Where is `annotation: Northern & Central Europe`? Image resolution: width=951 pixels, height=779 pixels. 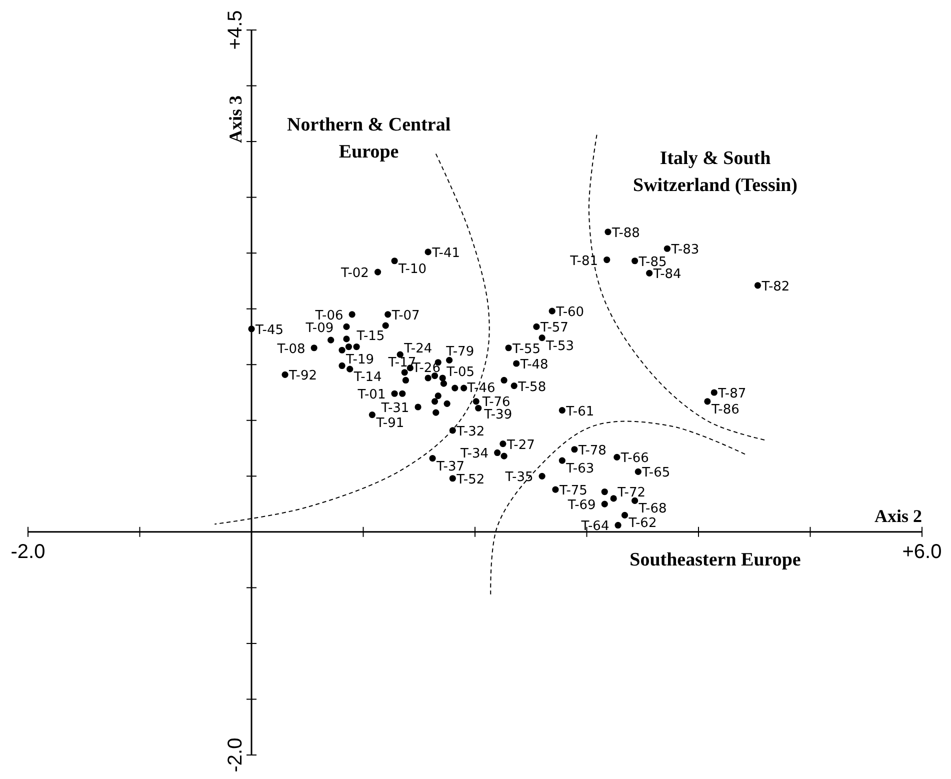
annotation: Northern & Central Europe is located at coordinates (369, 138).